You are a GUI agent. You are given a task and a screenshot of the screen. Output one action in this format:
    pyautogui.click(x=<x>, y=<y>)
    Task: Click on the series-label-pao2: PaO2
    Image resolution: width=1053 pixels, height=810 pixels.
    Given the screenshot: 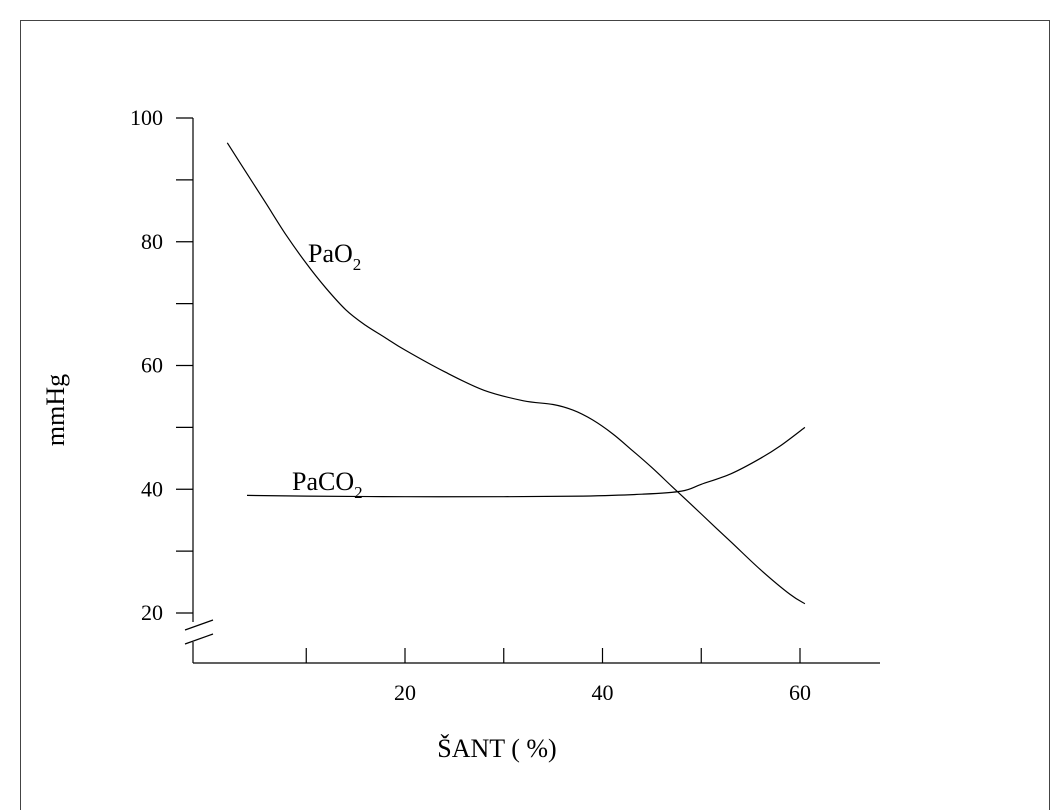 What is the action you would take?
    pyautogui.click(x=334, y=256)
    